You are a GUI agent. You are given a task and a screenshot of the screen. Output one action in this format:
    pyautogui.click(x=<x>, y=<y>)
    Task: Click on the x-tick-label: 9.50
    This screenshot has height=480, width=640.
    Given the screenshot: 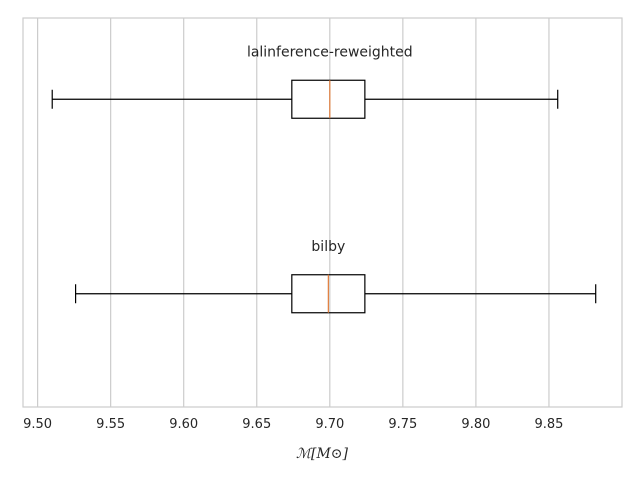 What is the action you would take?
    pyautogui.click(x=37, y=424)
    